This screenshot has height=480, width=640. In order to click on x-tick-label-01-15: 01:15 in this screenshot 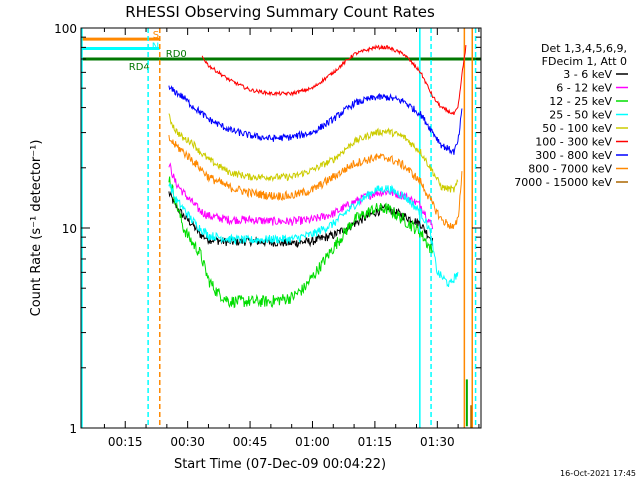, I will do `click(375, 442)`.